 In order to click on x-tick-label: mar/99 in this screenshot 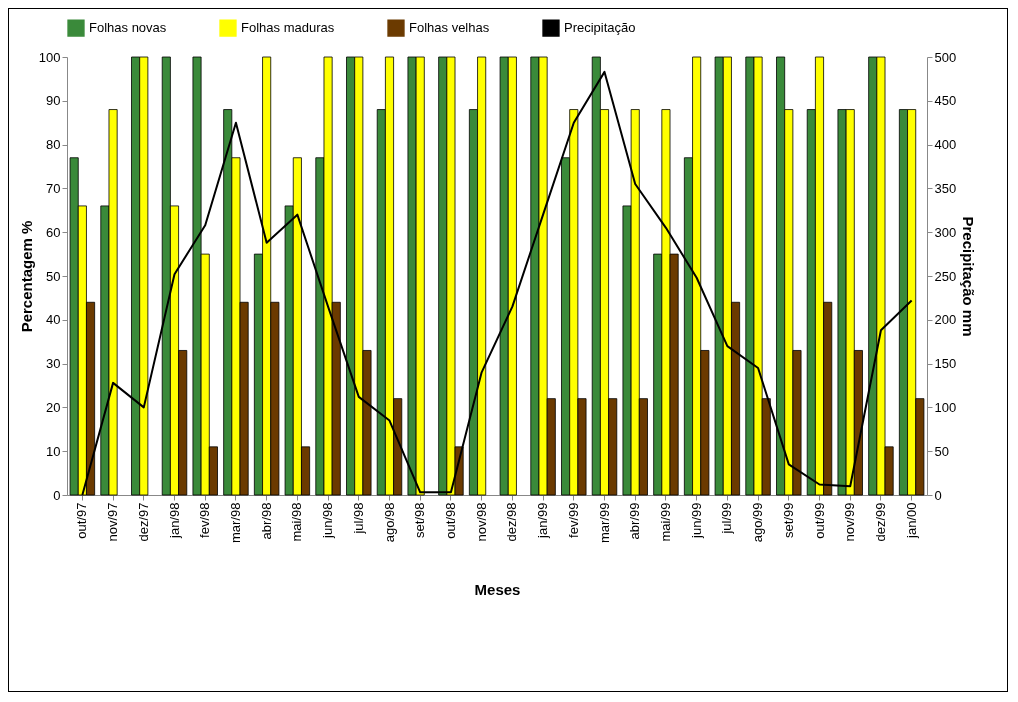, I will do `click(604, 522)`.